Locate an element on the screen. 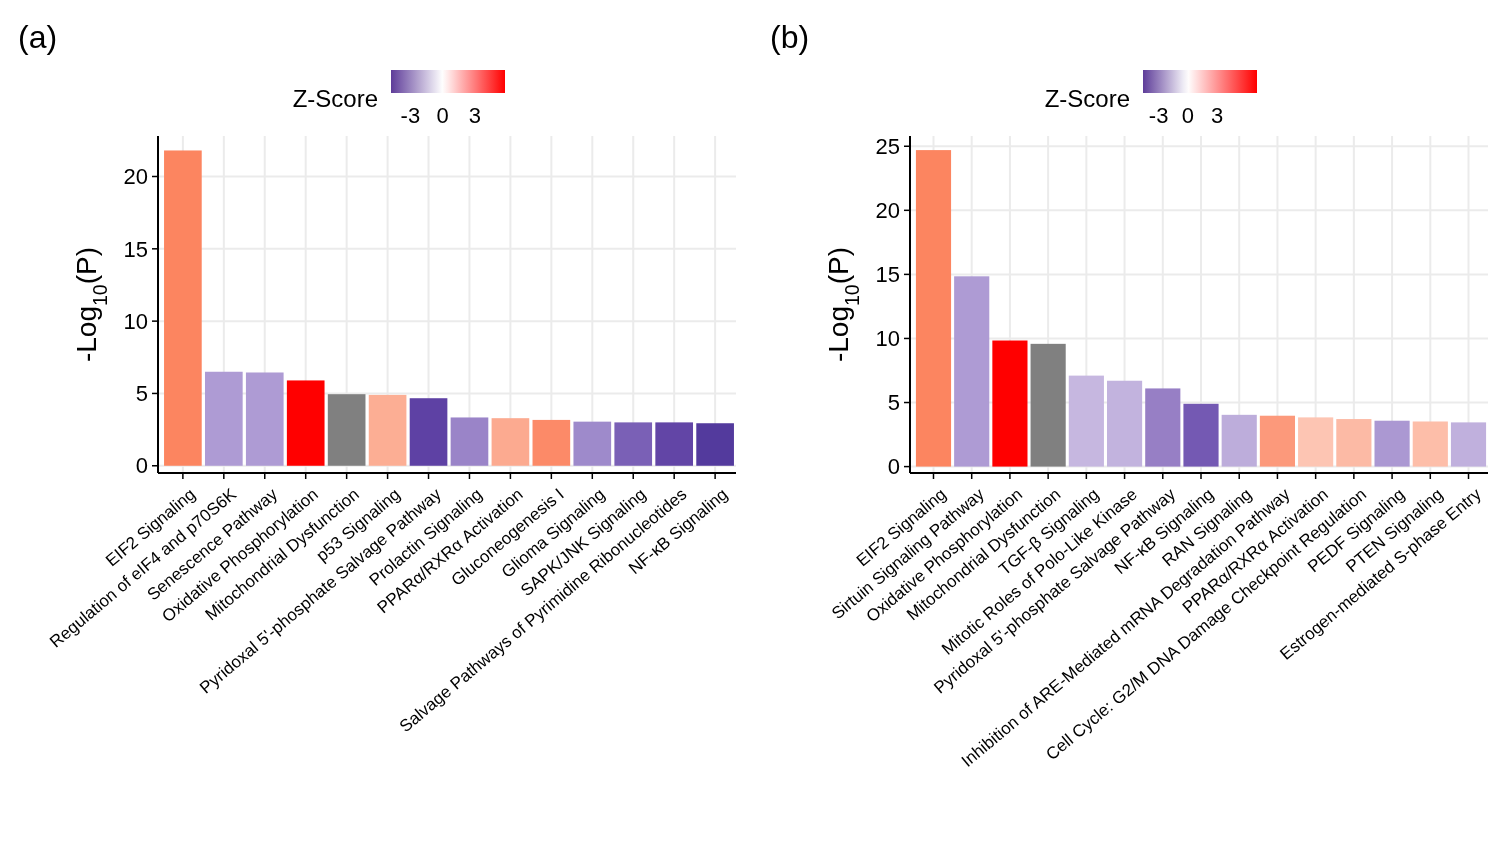  chart-title: (b) is located at coordinates (790, 37).